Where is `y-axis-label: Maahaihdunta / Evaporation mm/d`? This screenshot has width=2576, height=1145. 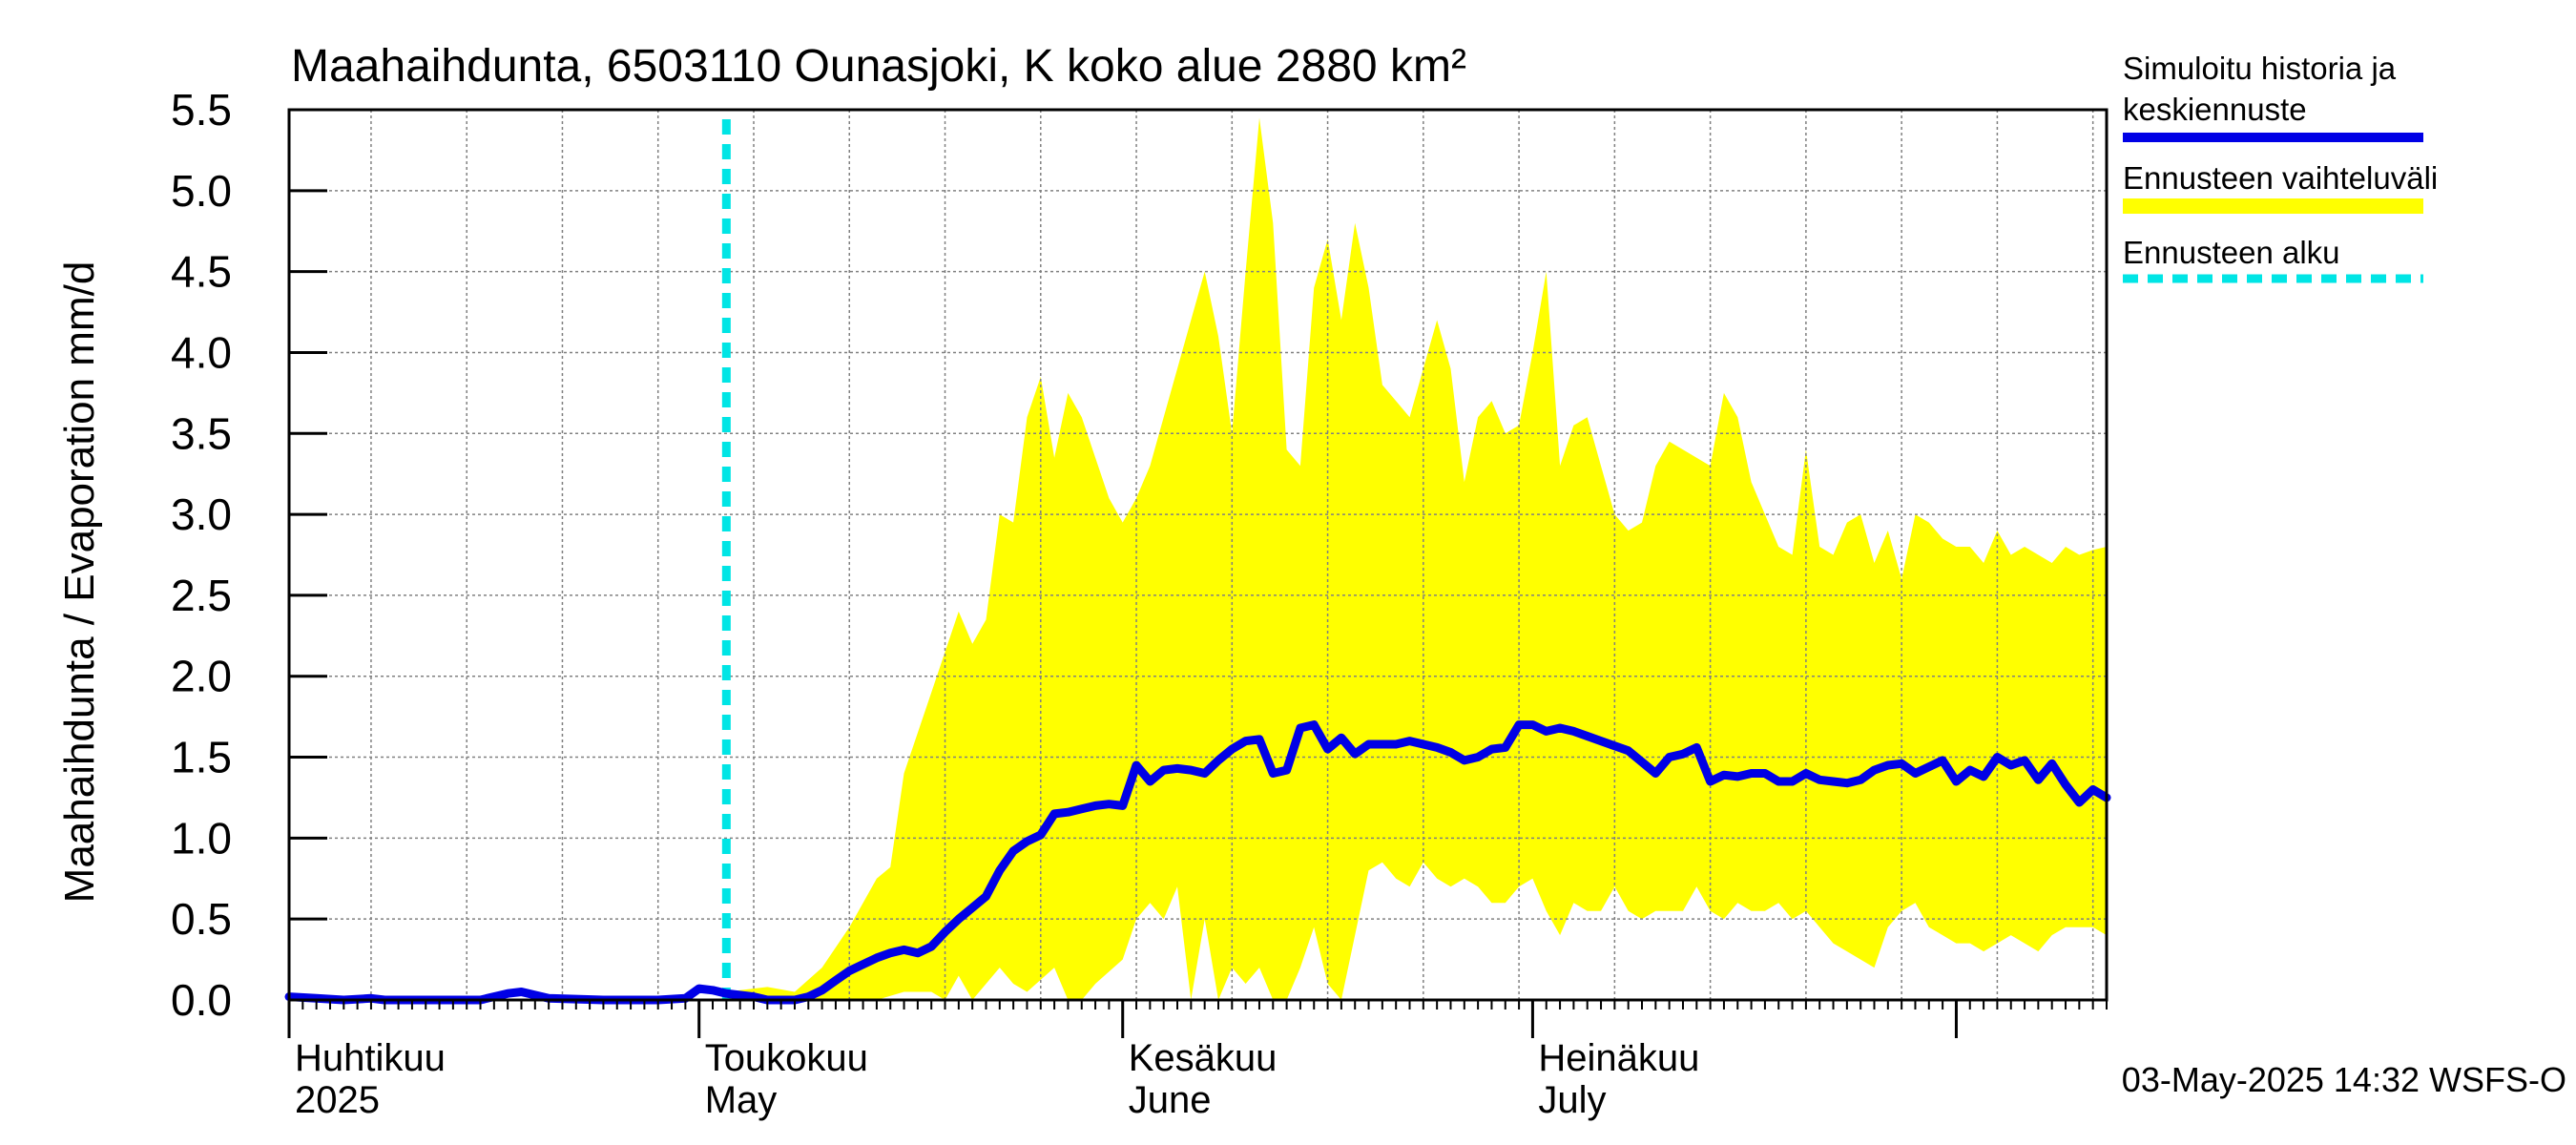
y-axis-label: Maahaihdunta / Evaporation mm/d is located at coordinates (79, 583).